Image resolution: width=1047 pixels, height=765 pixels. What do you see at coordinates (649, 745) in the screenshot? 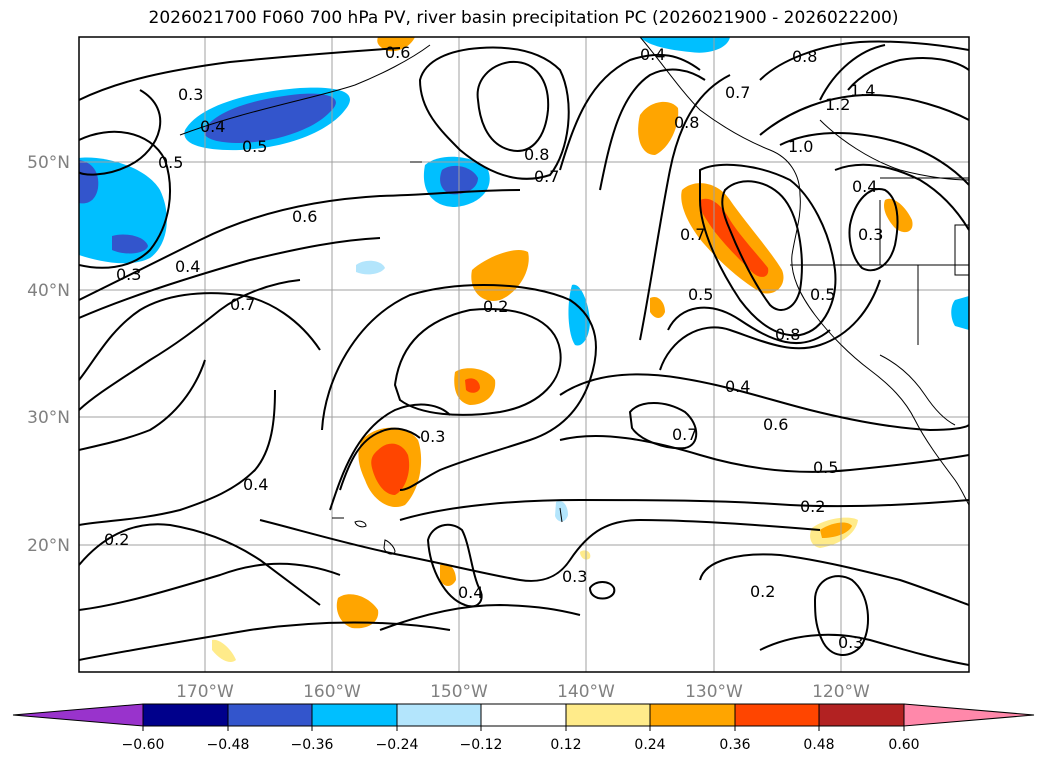
I see `colorbar-tick-label: 0.24` at bounding box center [649, 745].